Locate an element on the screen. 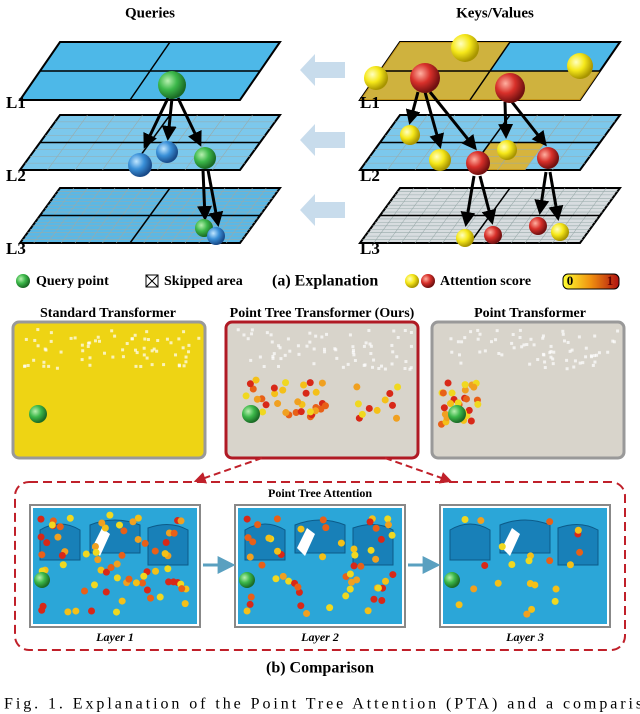  scene-sofa is located at coordinates (114, 542).